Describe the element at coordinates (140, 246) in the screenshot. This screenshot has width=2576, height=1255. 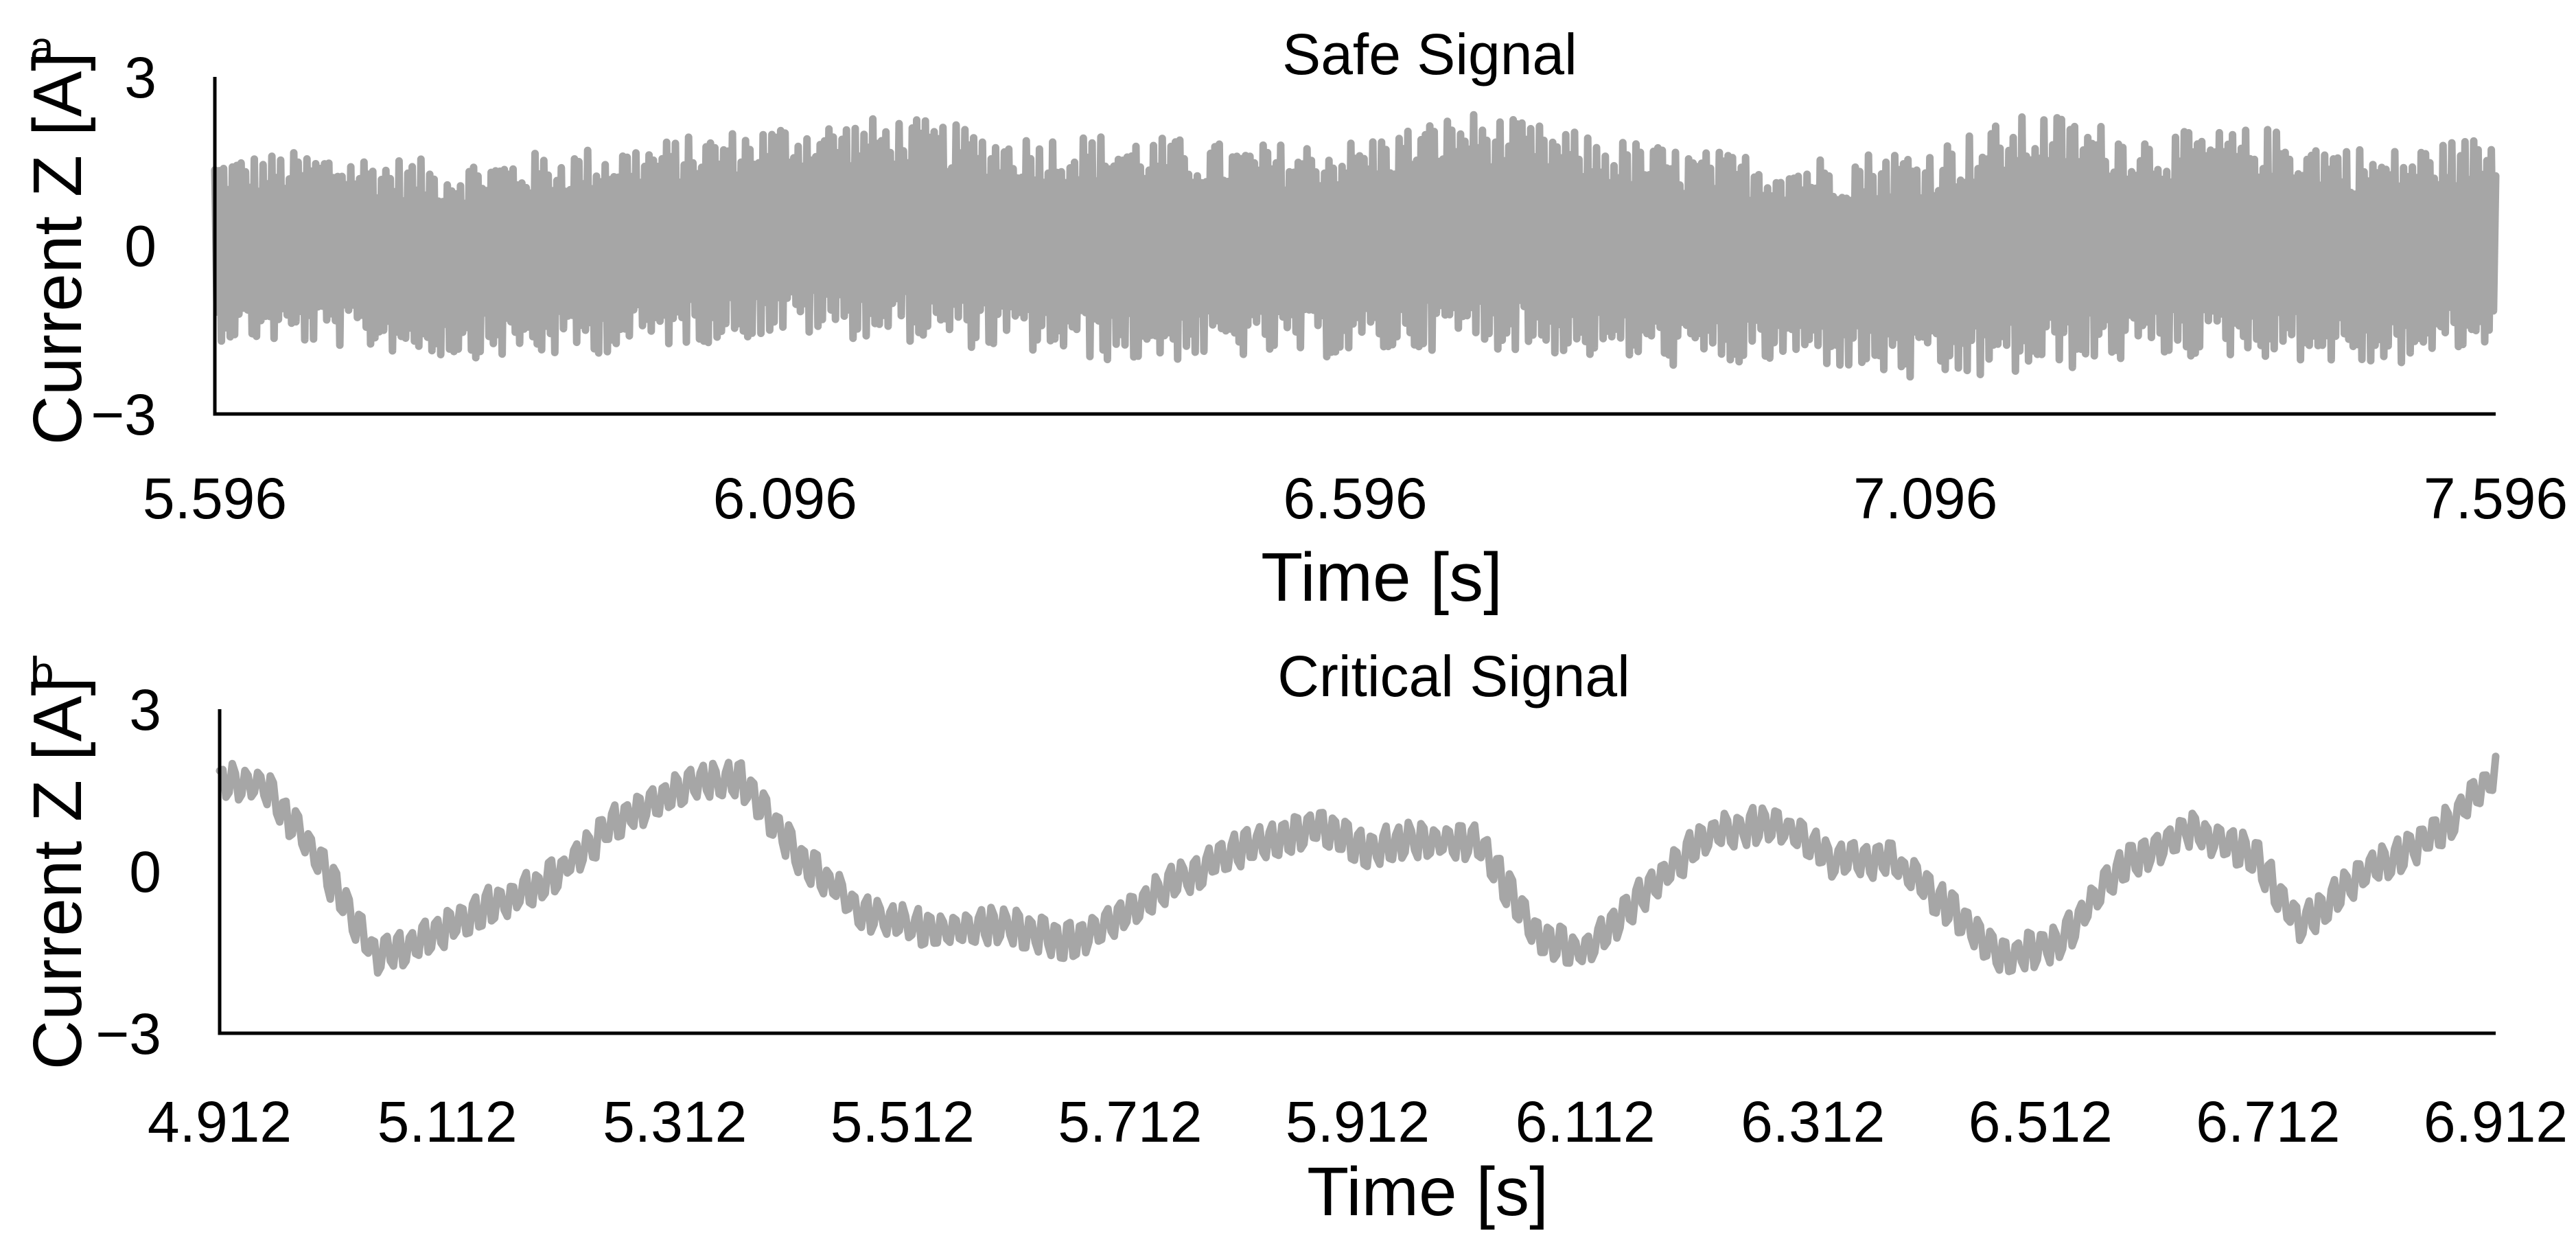
I see `panel-a-y-tick-label: 0` at that location.